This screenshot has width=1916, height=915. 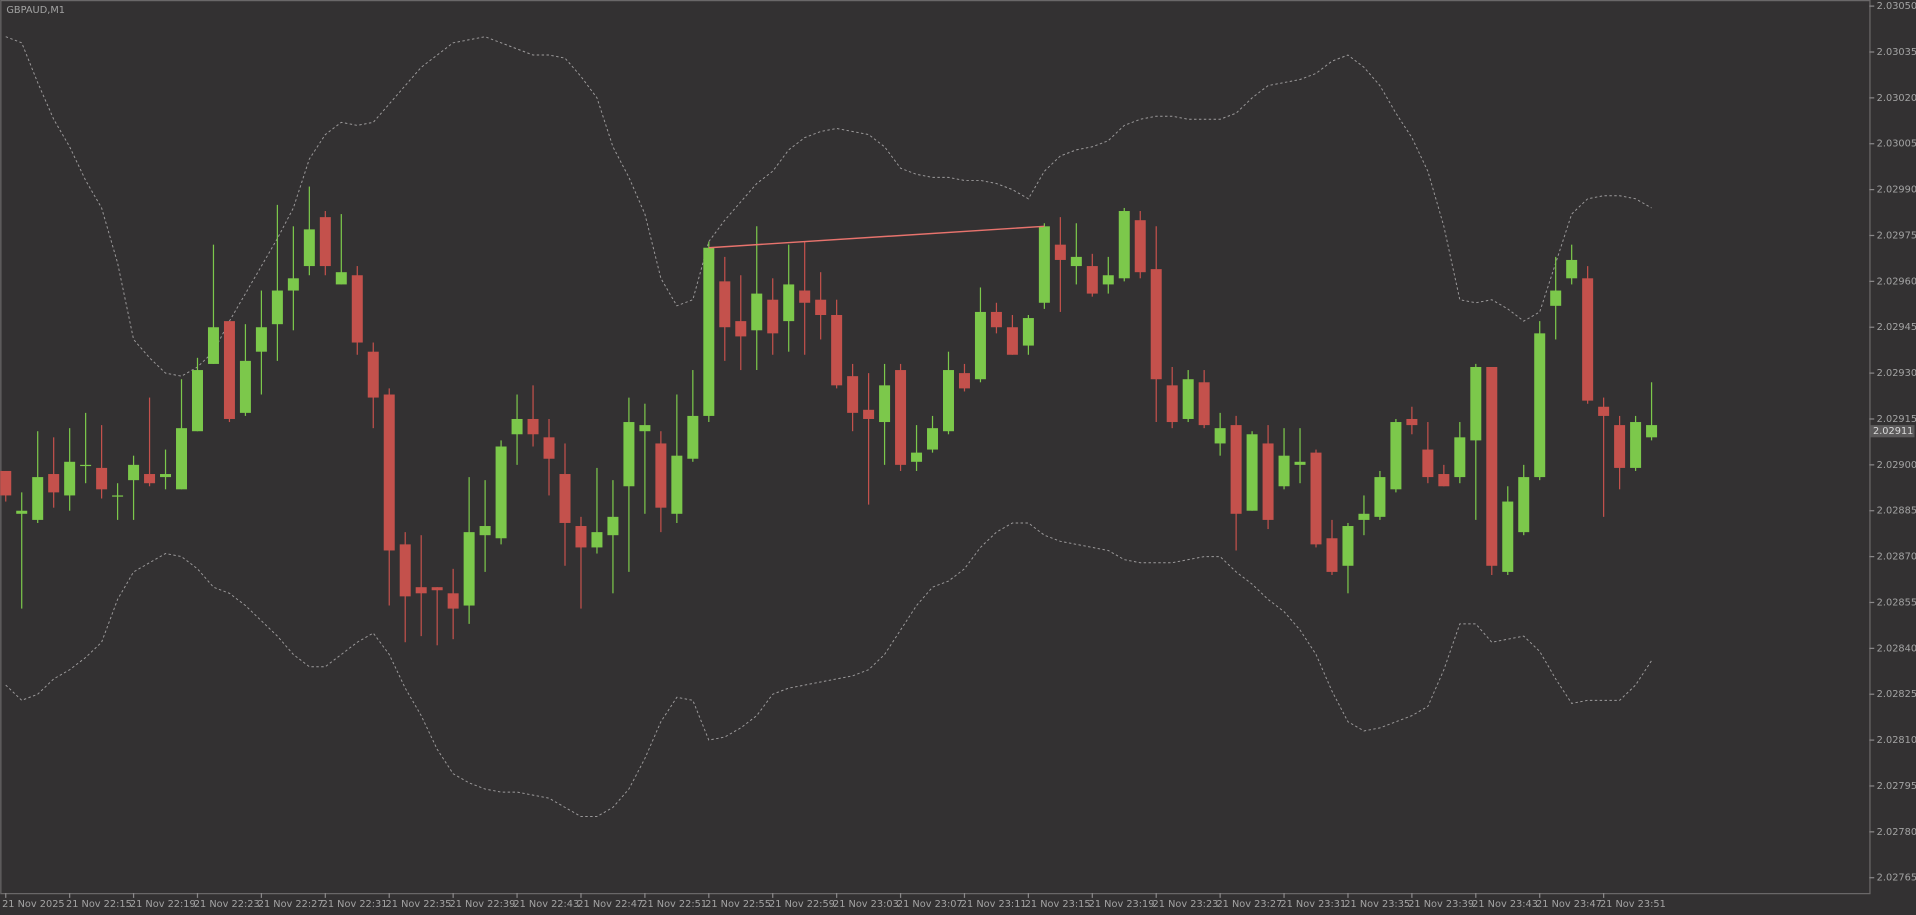 I want to click on x-tick-label: 21 Nov 22:35, so click(x=419, y=904).